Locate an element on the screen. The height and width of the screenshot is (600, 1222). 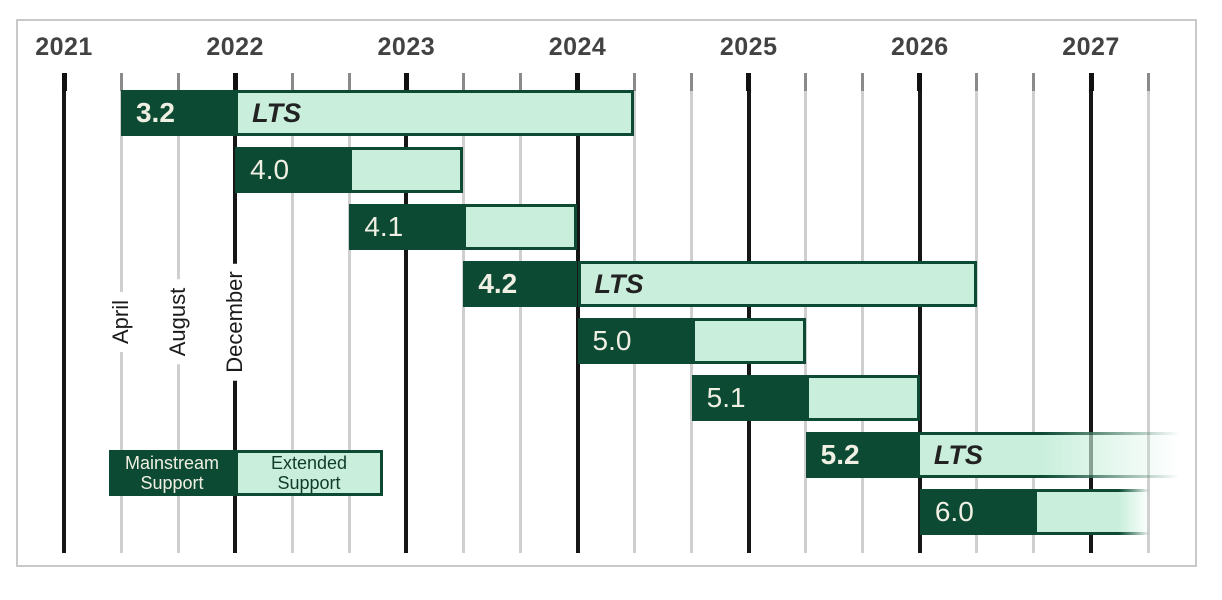
lts-label-3.2: LTS is located at coordinates (277, 112).